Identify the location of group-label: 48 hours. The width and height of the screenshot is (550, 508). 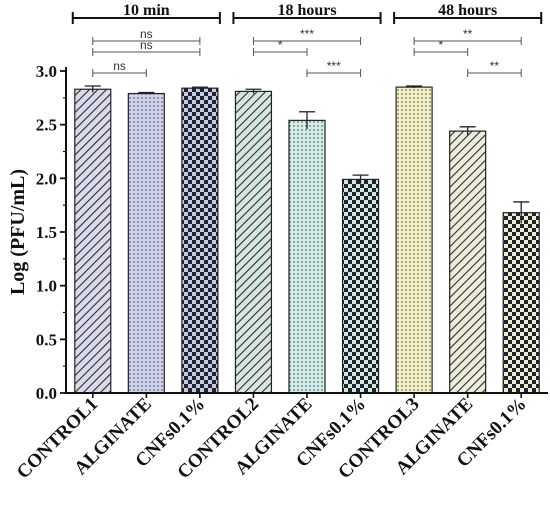
(467, 10).